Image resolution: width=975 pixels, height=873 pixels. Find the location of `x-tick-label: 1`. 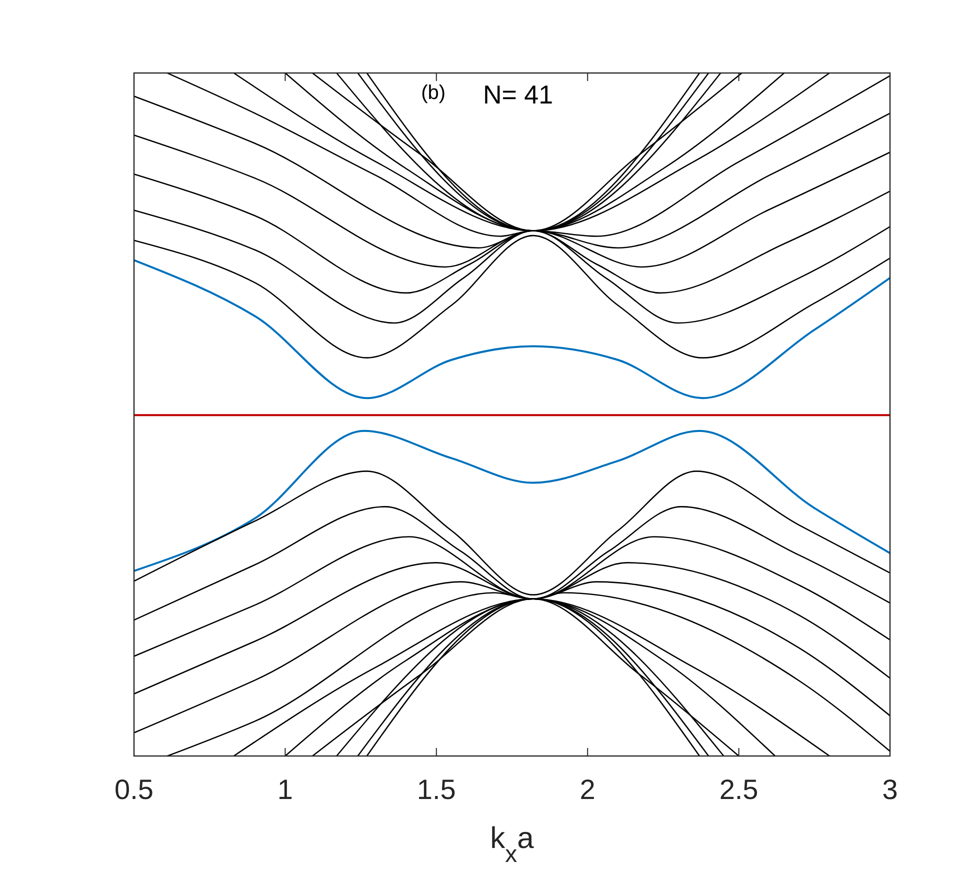

x-tick-label: 1 is located at coordinates (285, 789).